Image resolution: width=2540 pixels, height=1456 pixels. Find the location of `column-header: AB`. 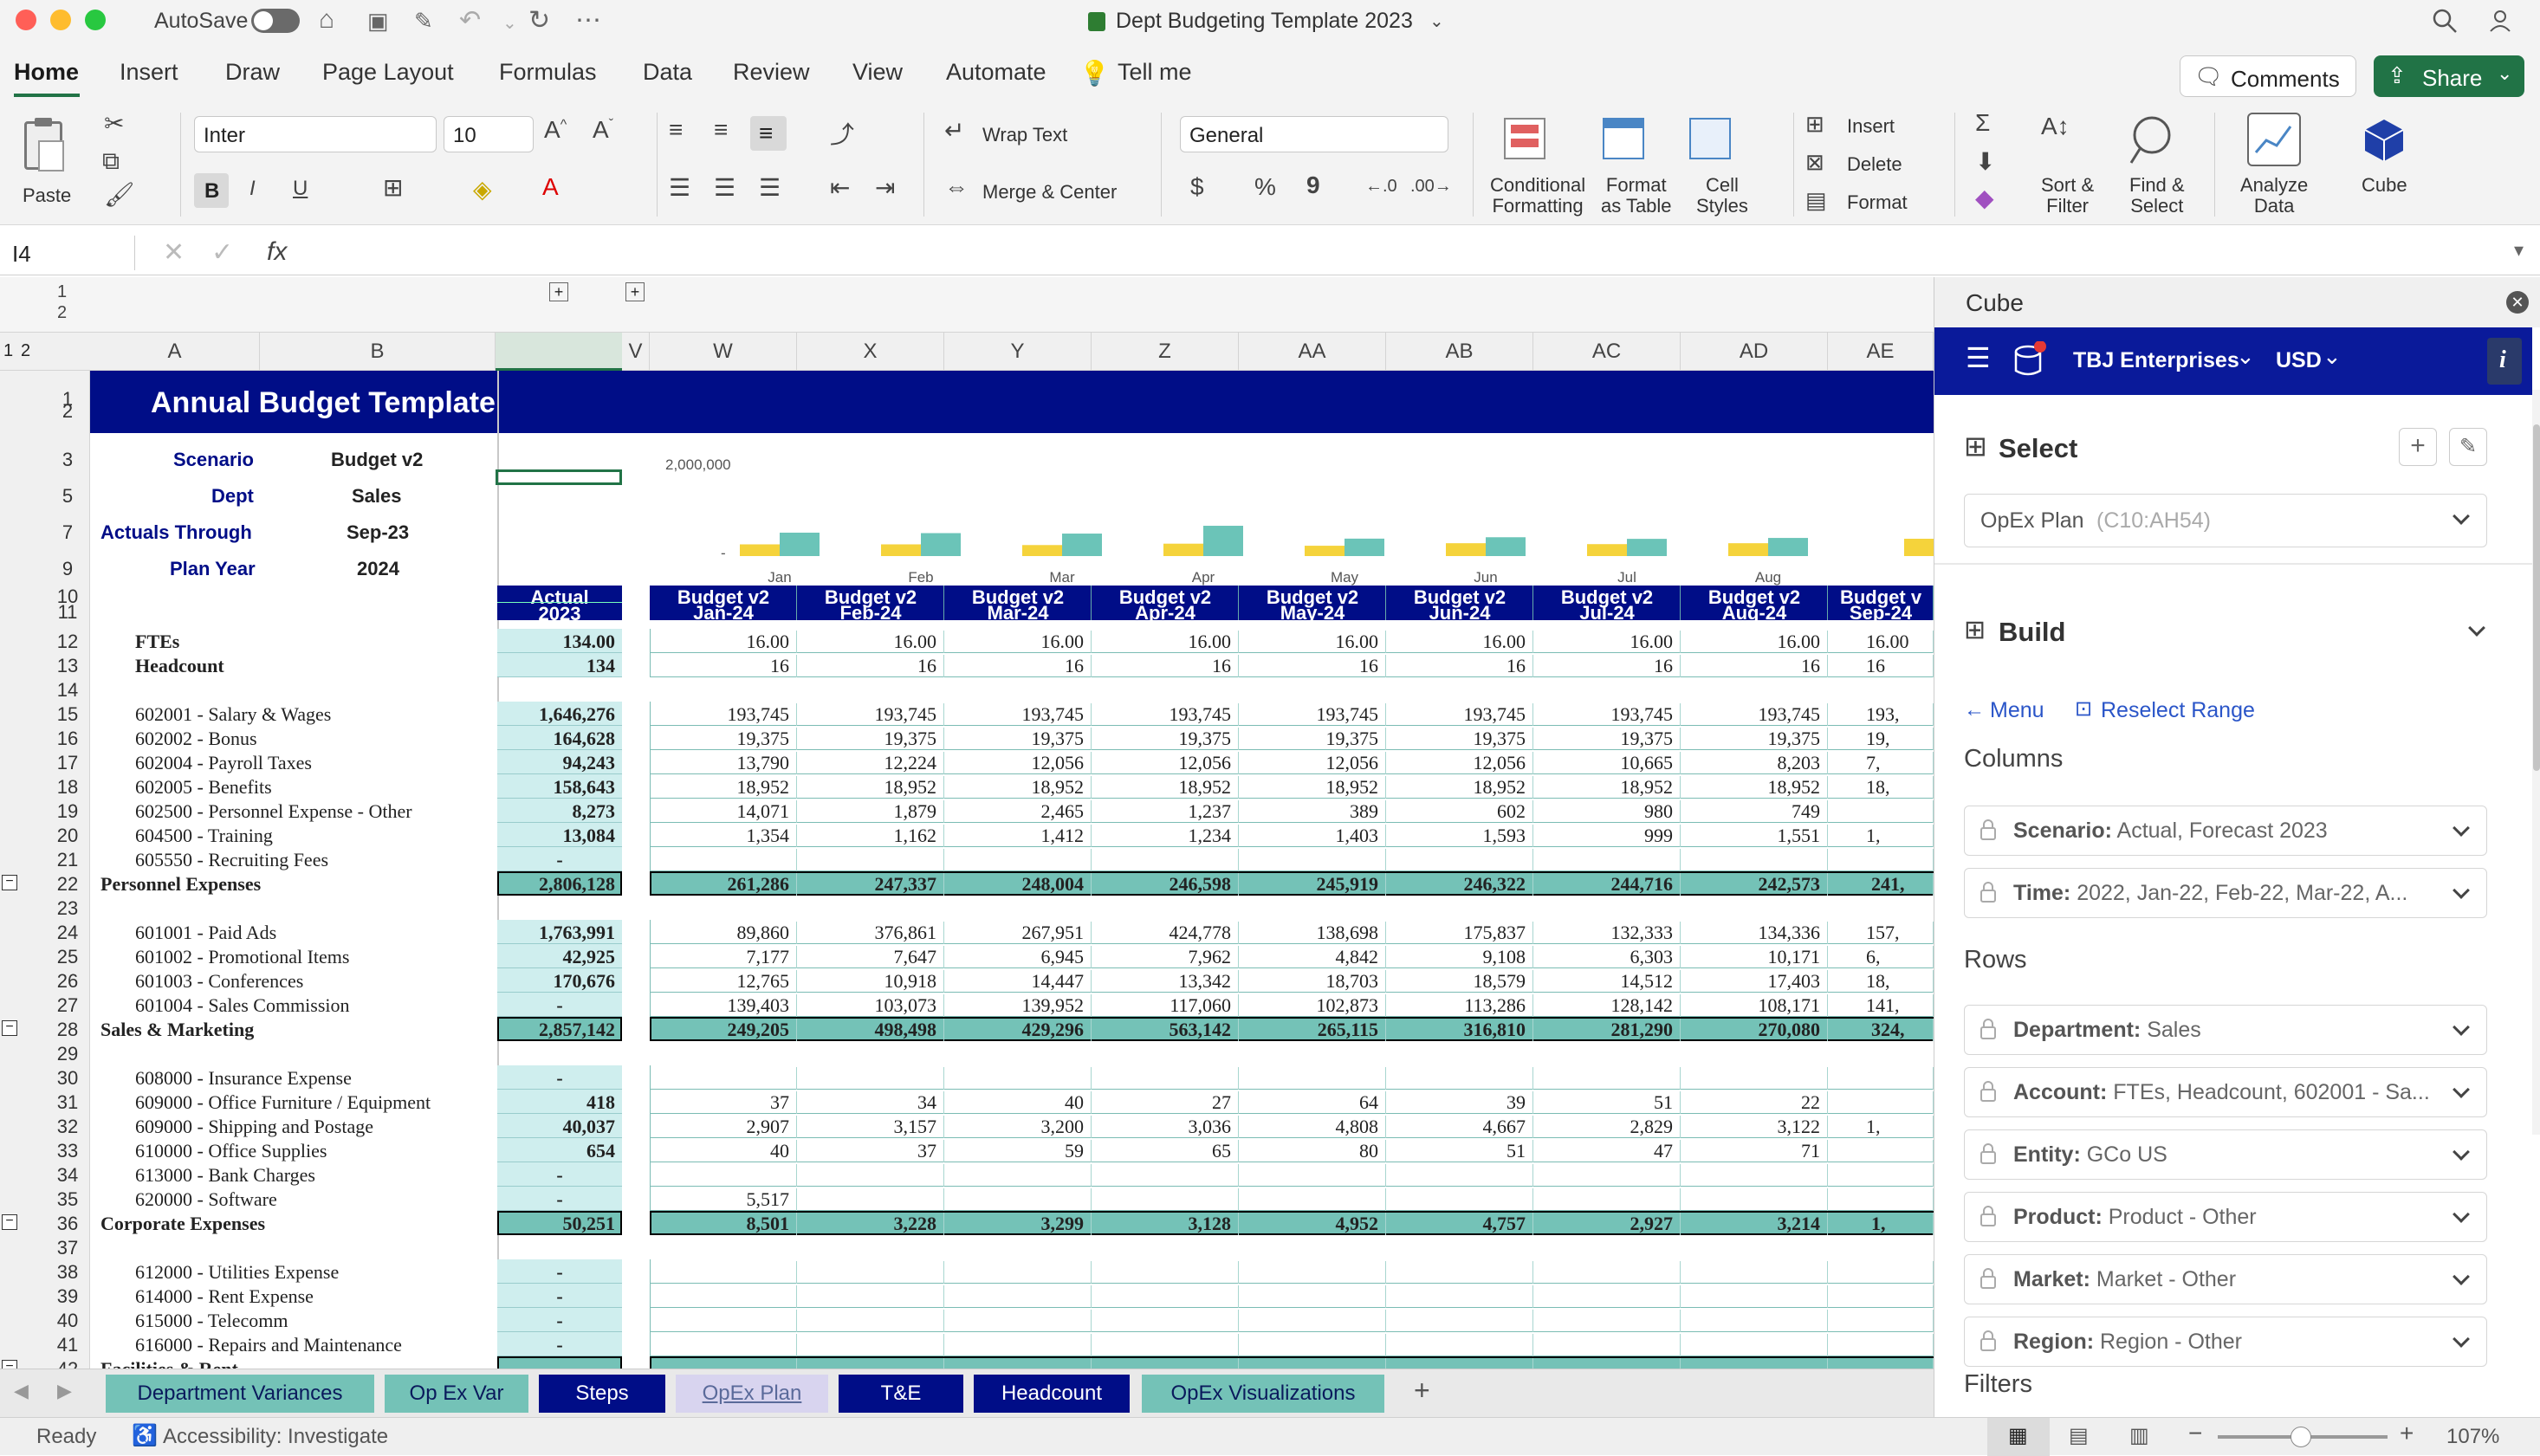

column-header: AB is located at coordinates (1460, 352).